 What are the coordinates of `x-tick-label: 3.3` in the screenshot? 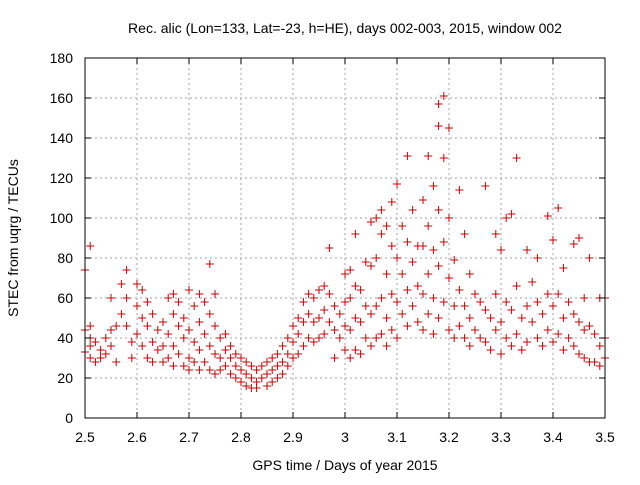 It's located at (501, 437).